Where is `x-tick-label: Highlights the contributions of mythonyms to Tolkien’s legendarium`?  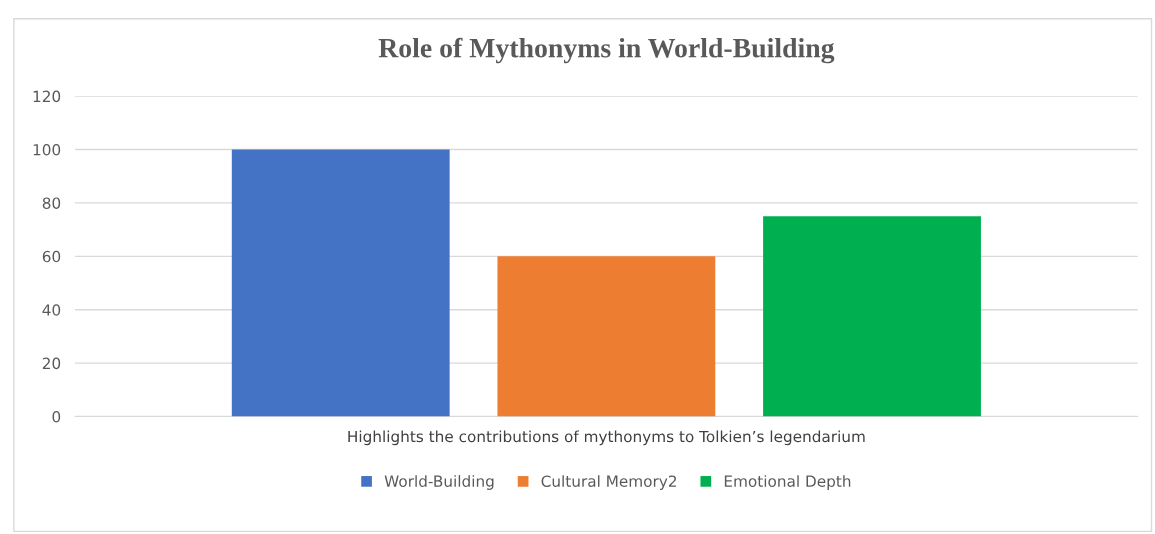 x-tick-label: Highlights the contributions of mythonyms to Tolkien’s legendarium is located at coordinates (606, 438).